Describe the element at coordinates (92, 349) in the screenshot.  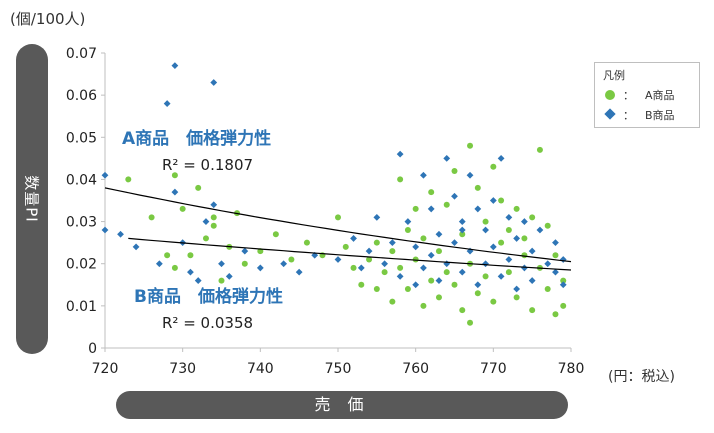
I see `y-tick-label: 0` at that location.